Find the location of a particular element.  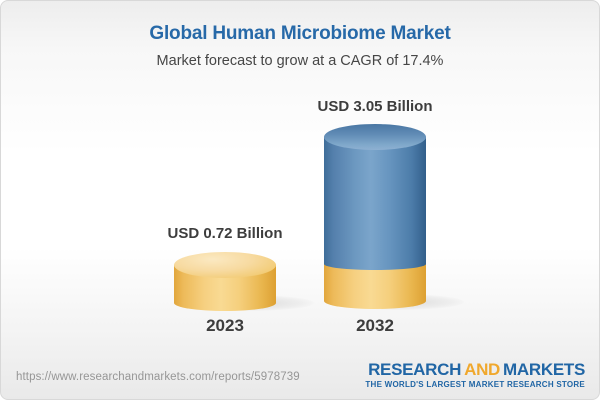

bar-2032-base-band is located at coordinates (375, 286).